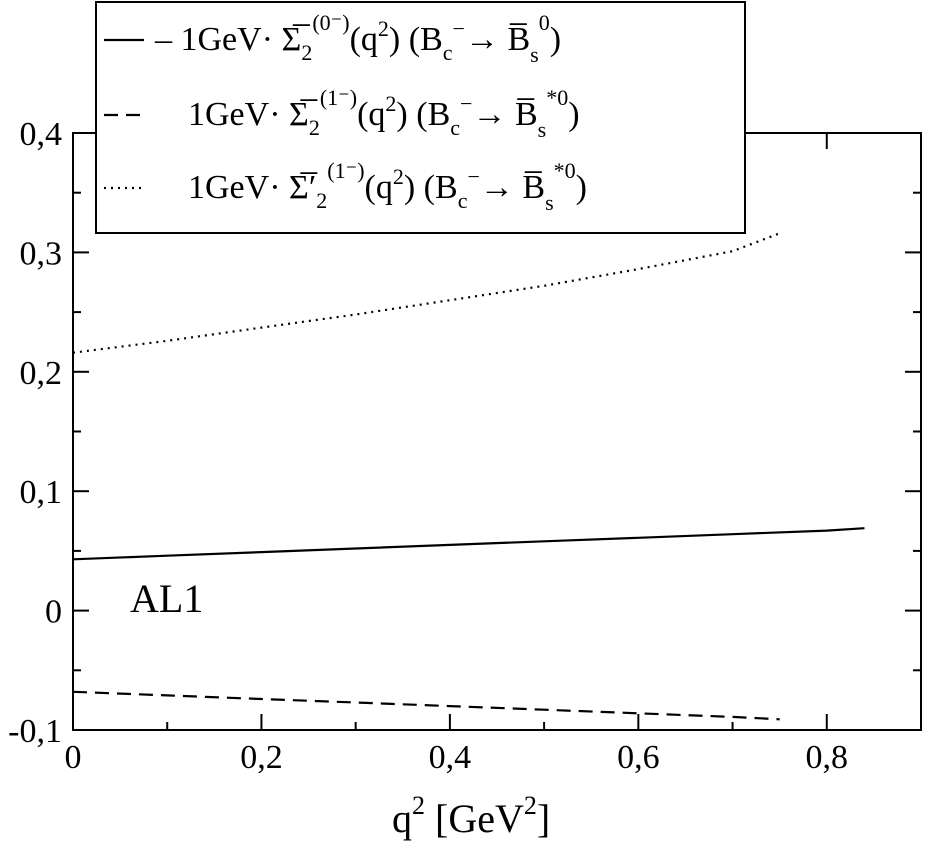 Image resolution: width=925 pixels, height=843 pixels. What do you see at coordinates (41, 134) in the screenshot?
I see `y-tick-label: 0,4` at bounding box center [41, 134].